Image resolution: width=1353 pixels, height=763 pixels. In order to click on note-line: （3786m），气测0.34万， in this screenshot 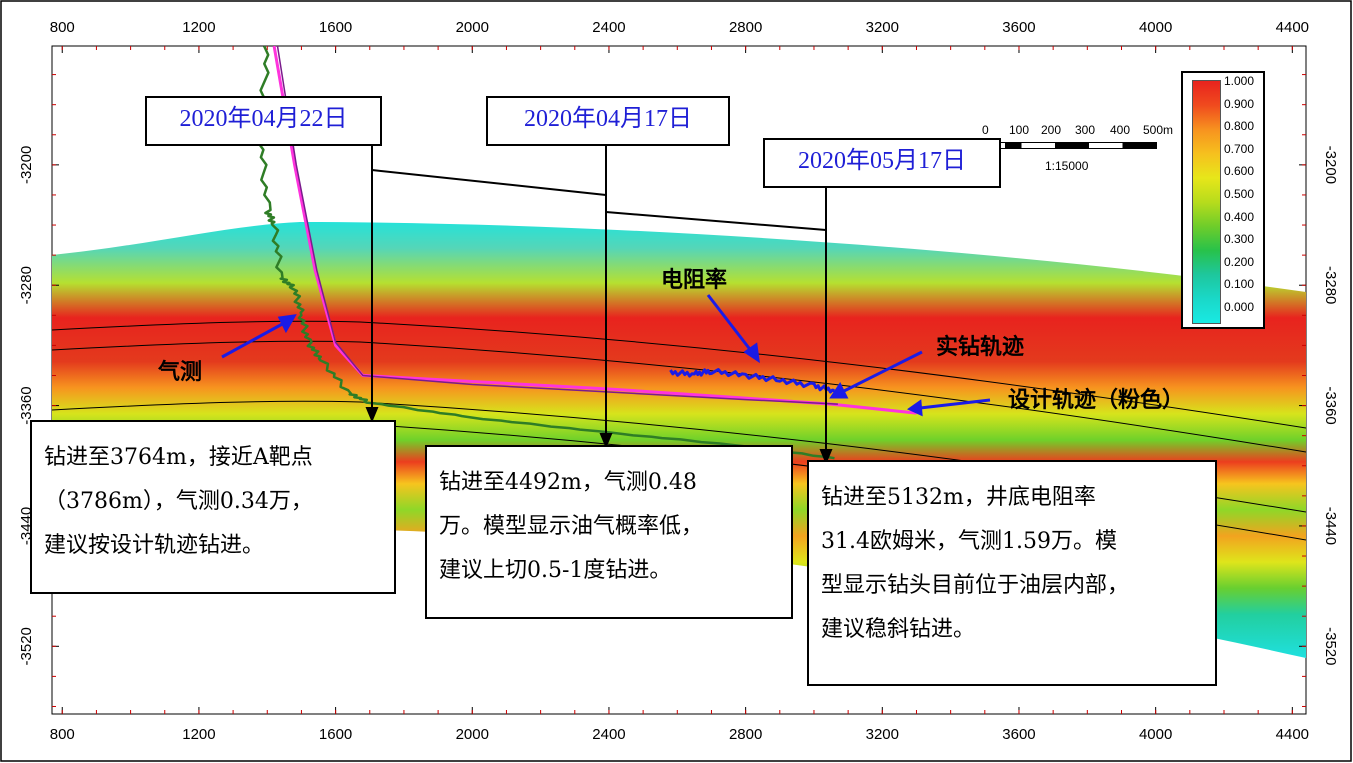, I will do `click(178, 501)`.